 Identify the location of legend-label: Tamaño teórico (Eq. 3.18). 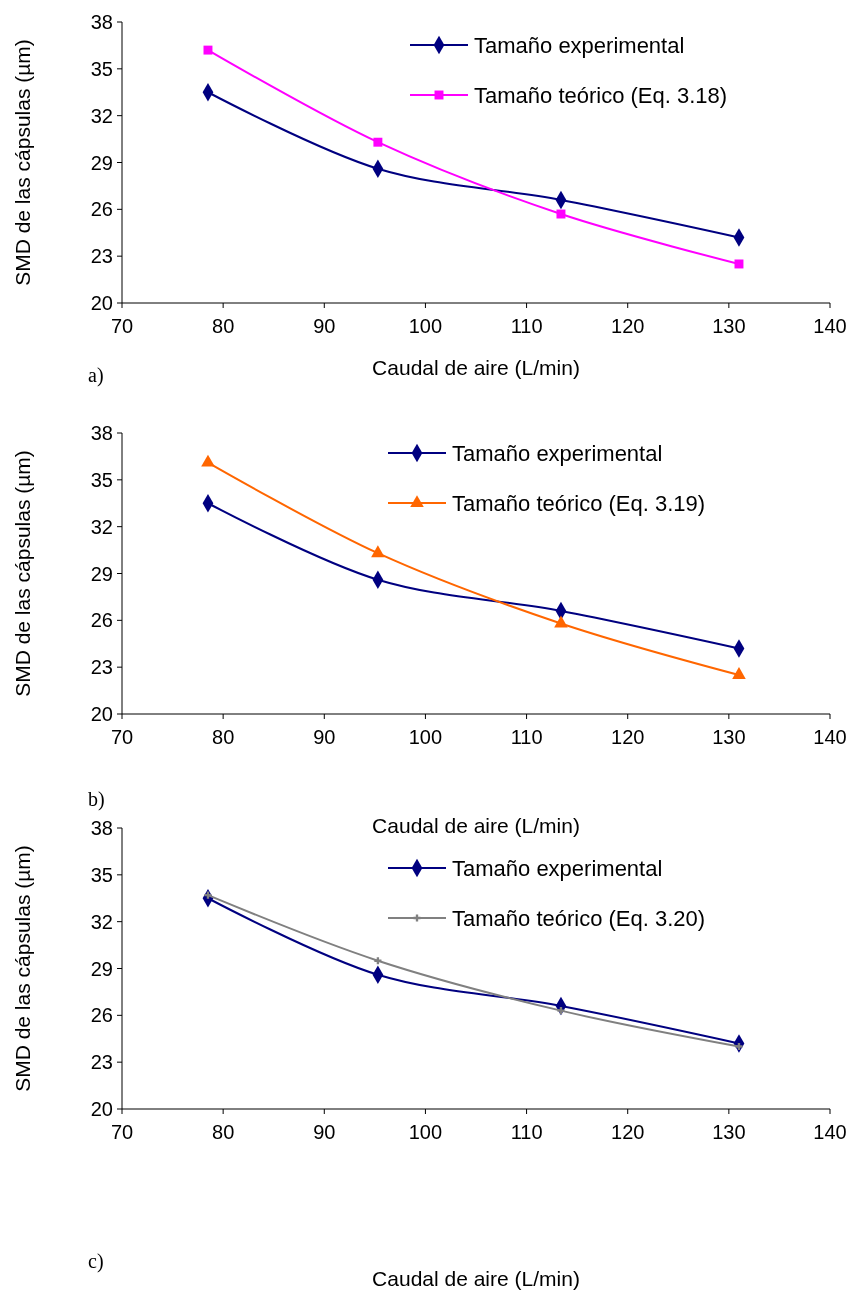
(601, 95).